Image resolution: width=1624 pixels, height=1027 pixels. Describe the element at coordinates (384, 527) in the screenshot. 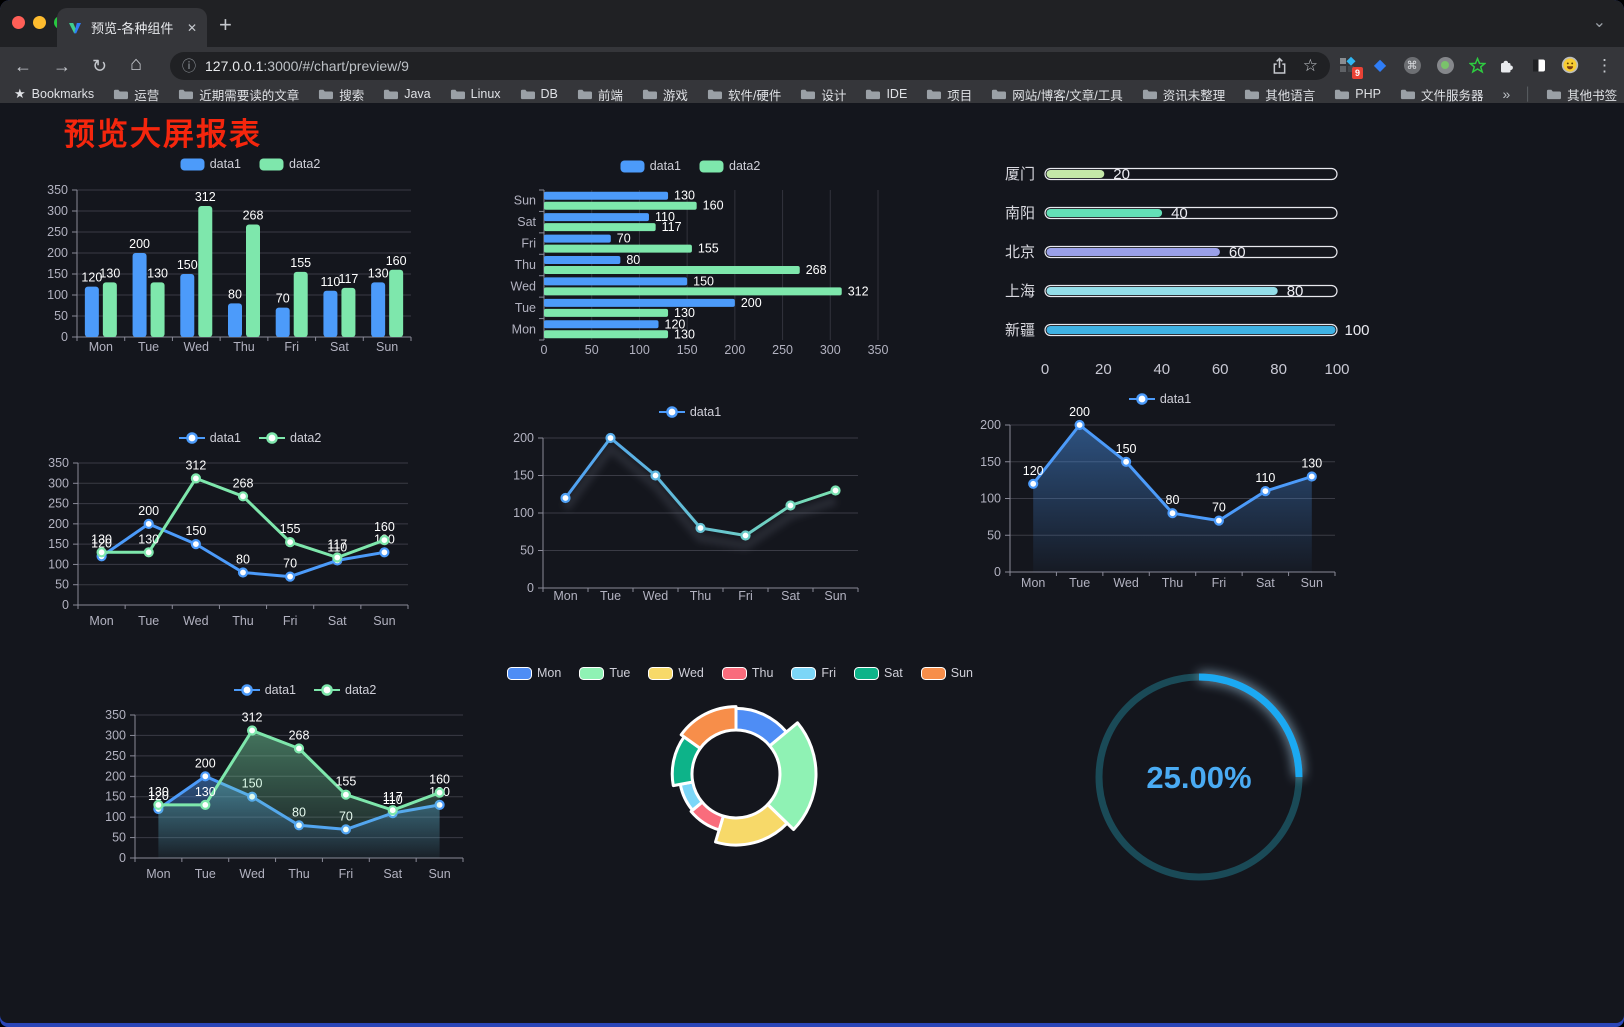

I see `svg-text: 160` at that location.